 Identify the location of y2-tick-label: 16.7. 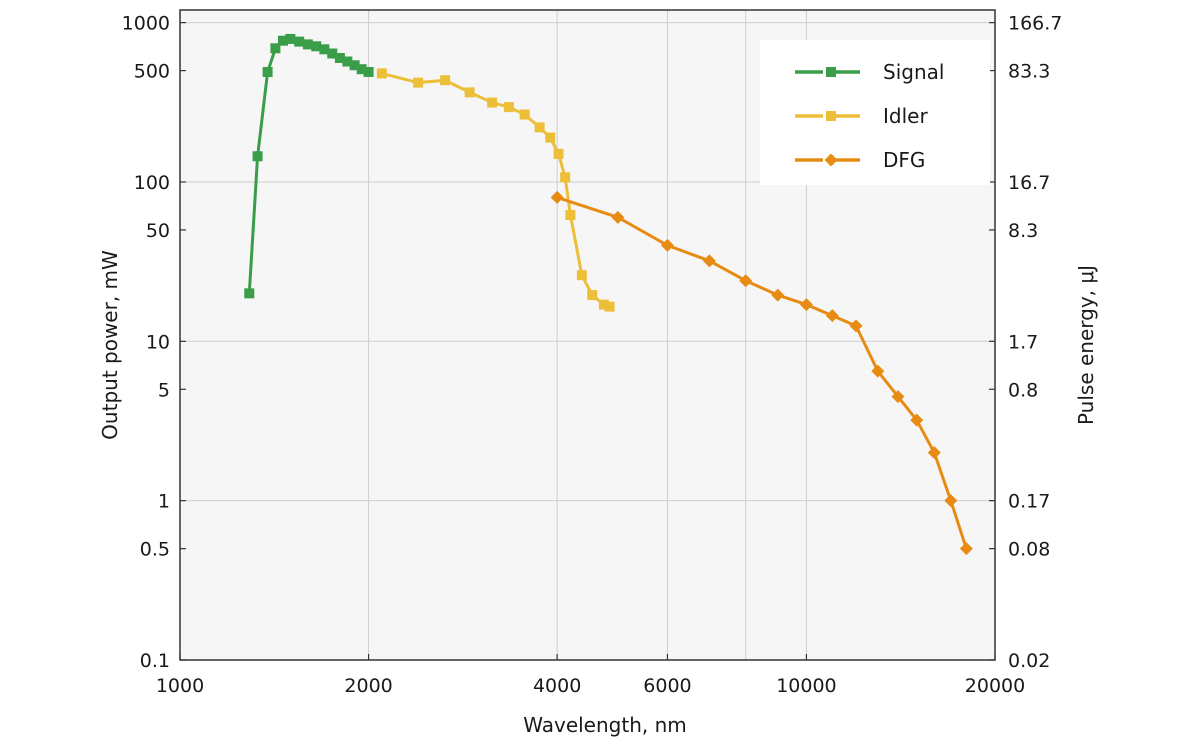
(1029, 183).